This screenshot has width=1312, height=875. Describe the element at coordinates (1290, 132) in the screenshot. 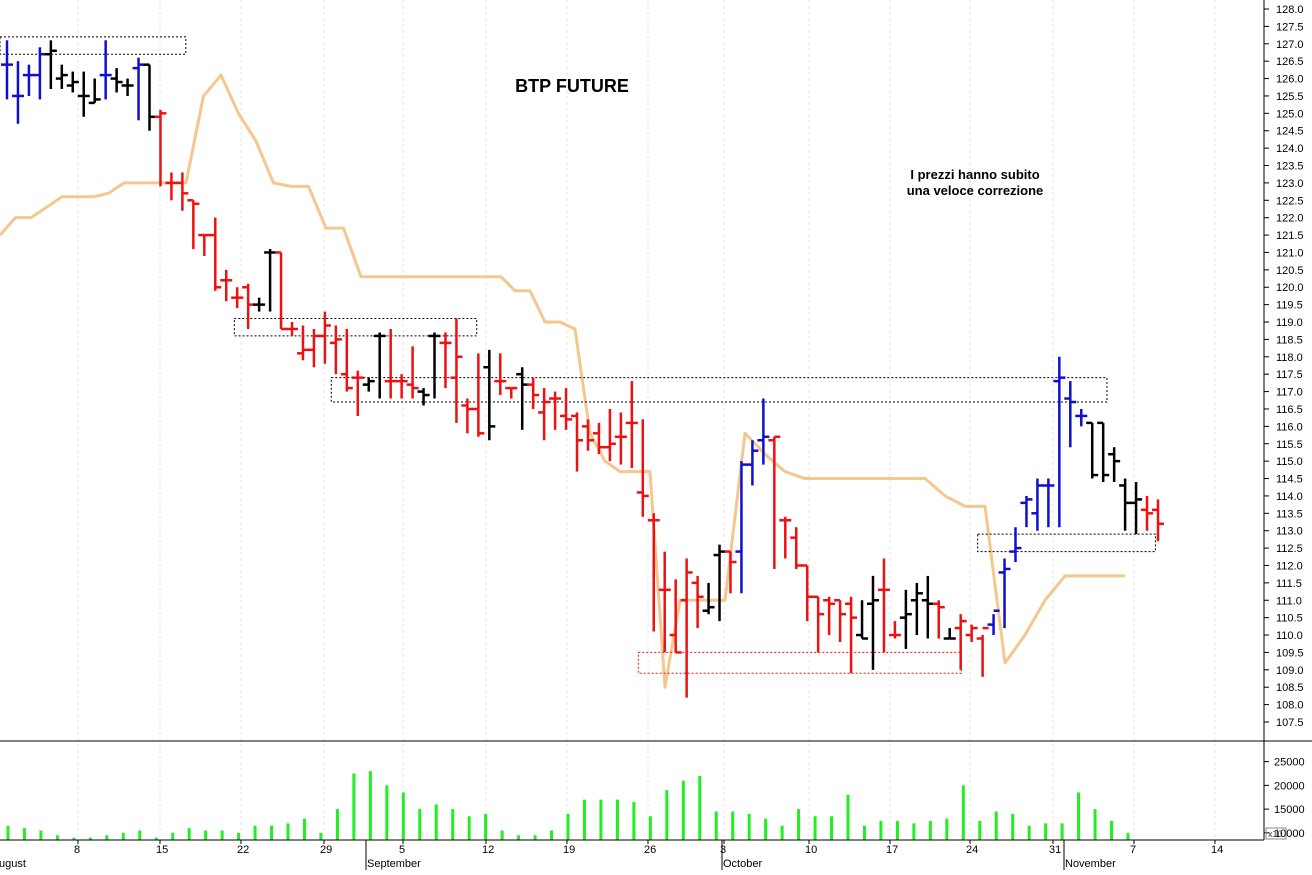

I see `price-tick-label: 124.5` at that location.